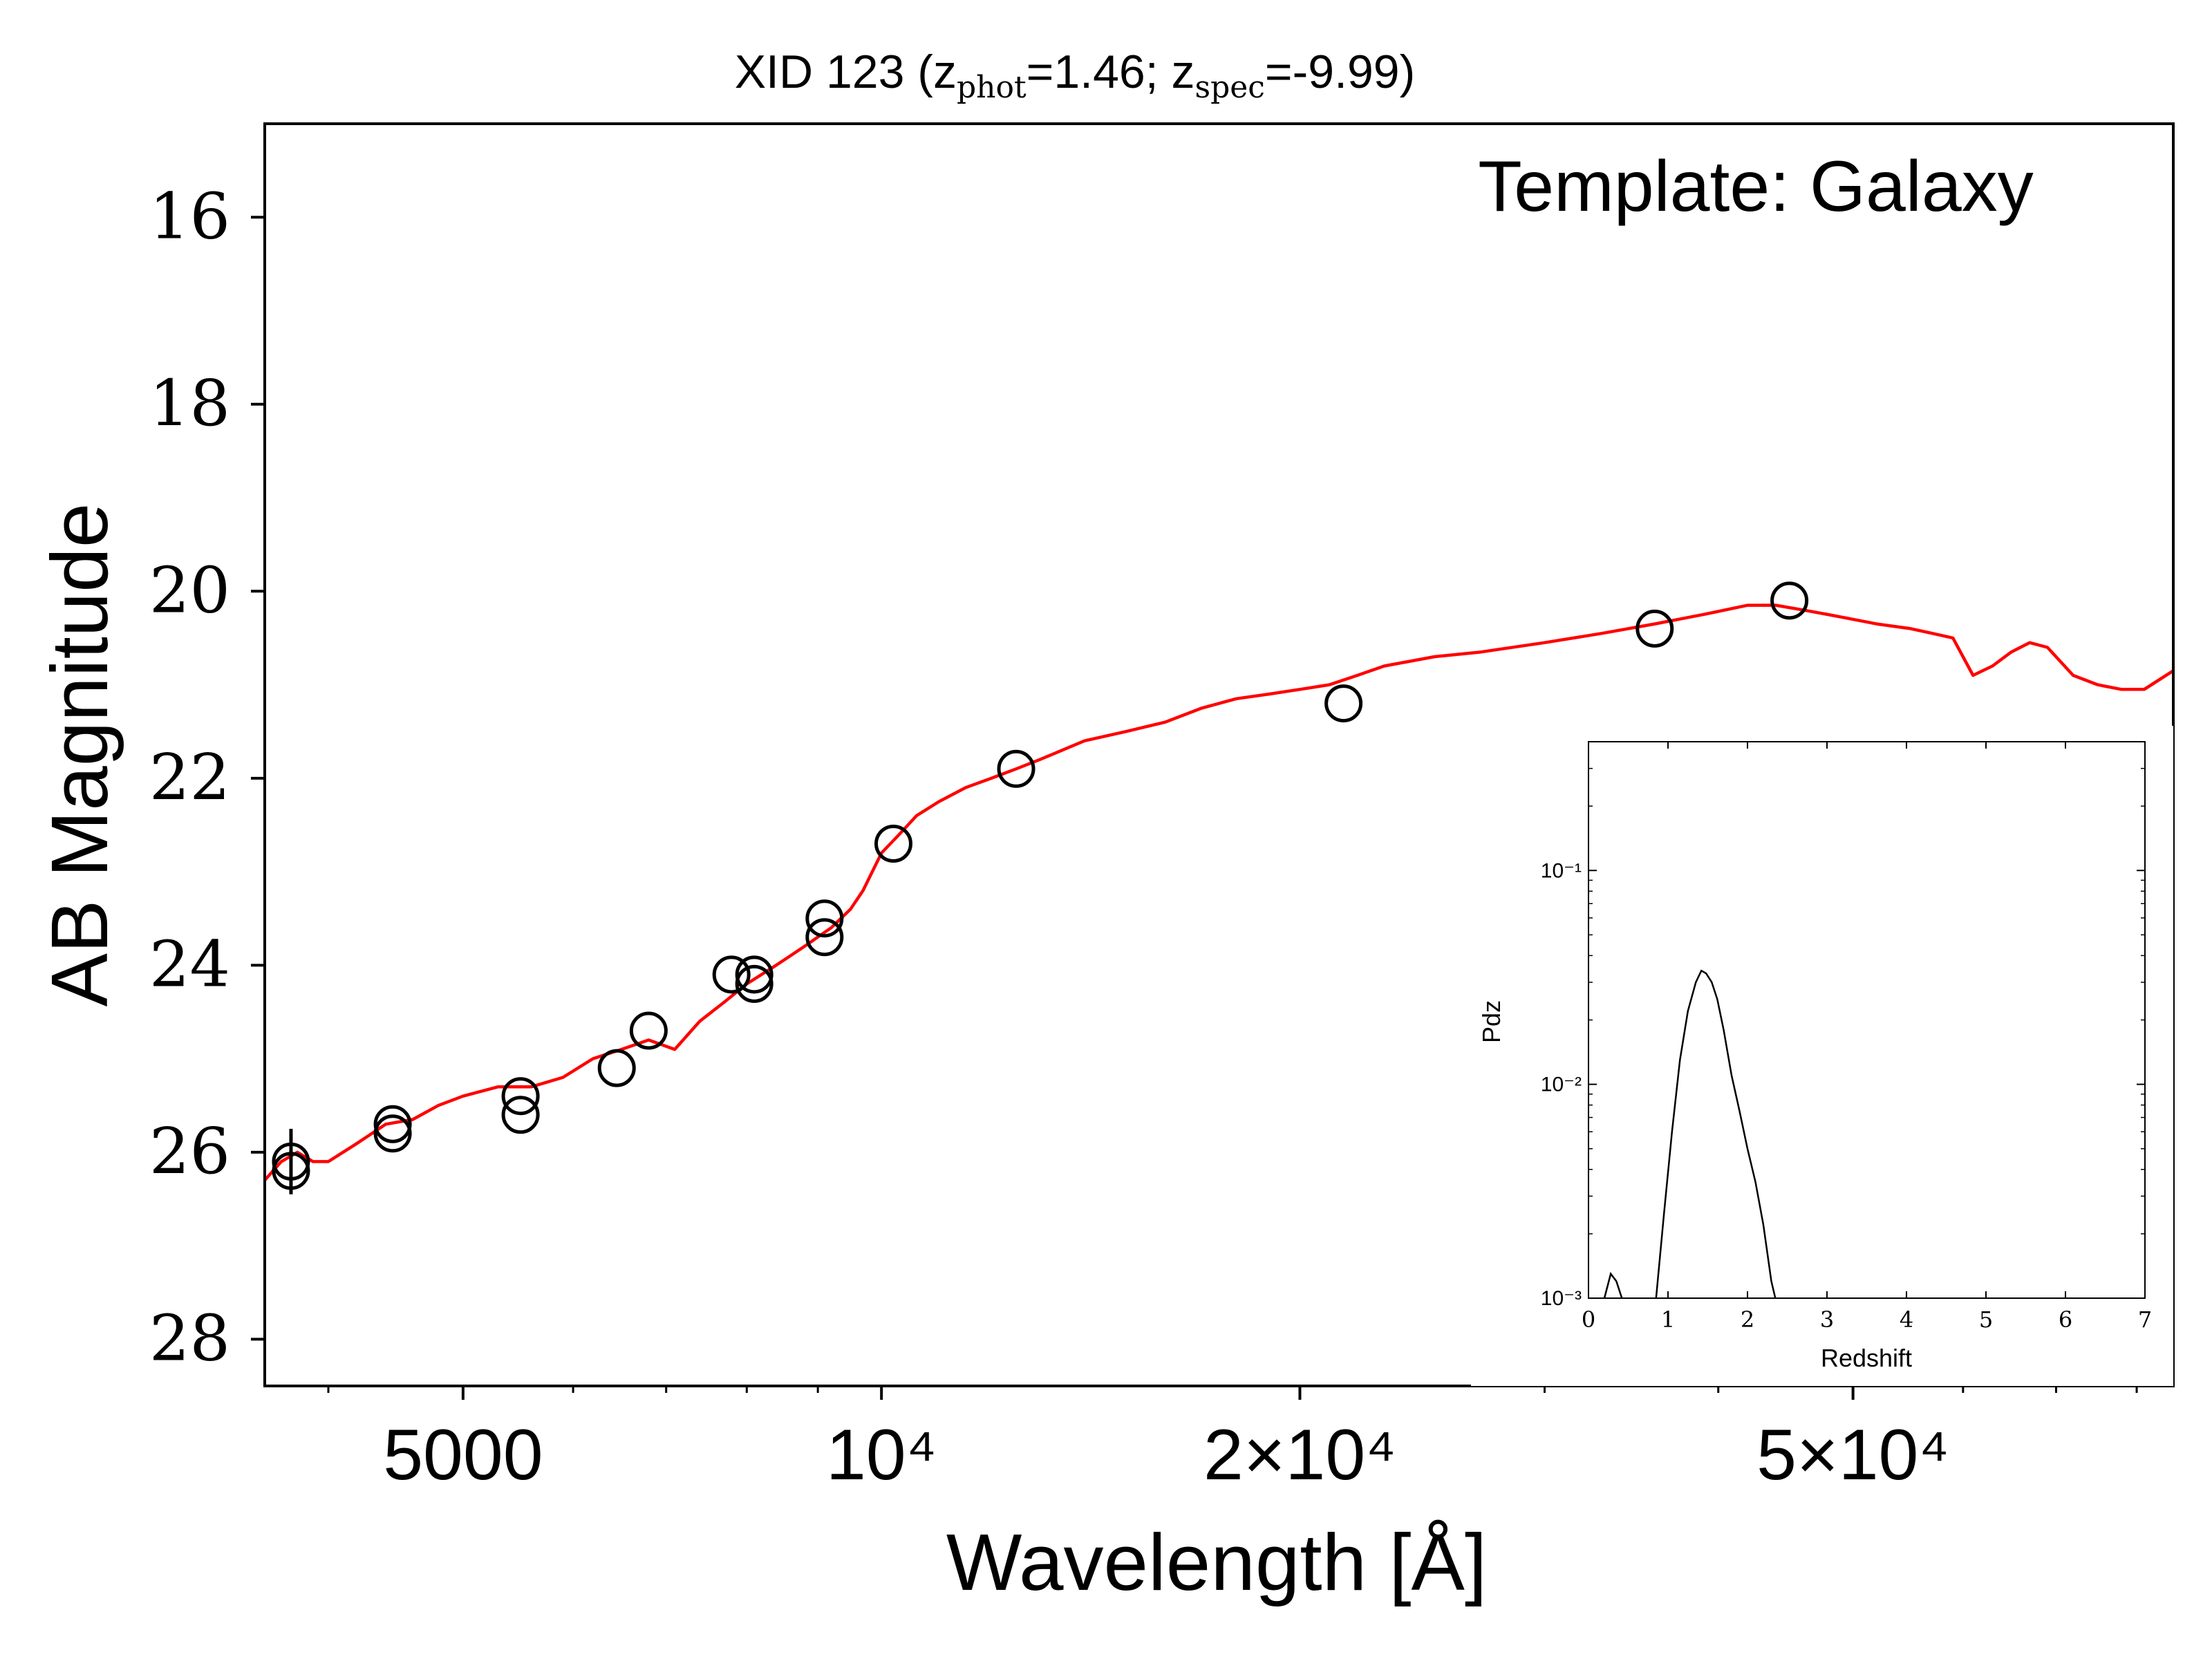  I want to click on inset-y-axis-label: Pdz, so click(1492, 1021).